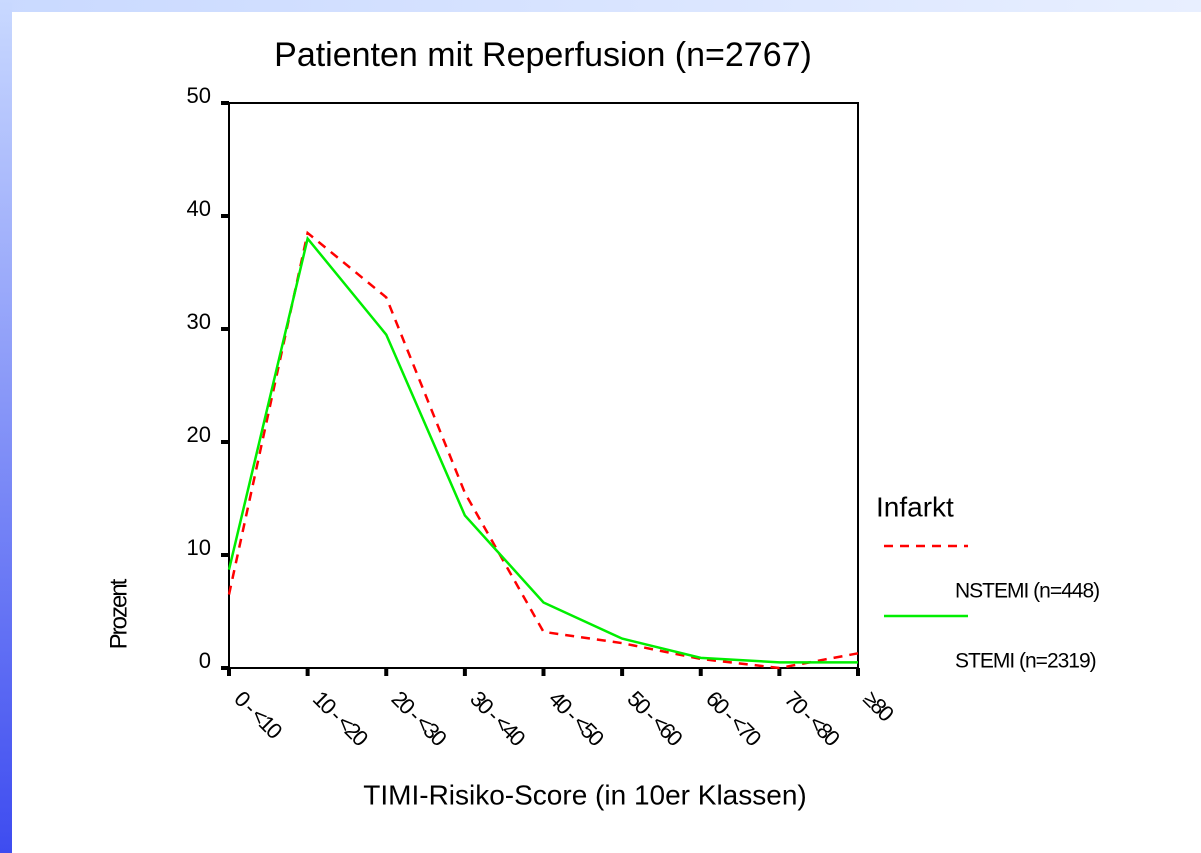 Image resolution: width=1201 pixels, height=853 pixels. Describe the element at coordinates (199, 208) in the screenshot. I see `y-tick-label: 40` at that location.